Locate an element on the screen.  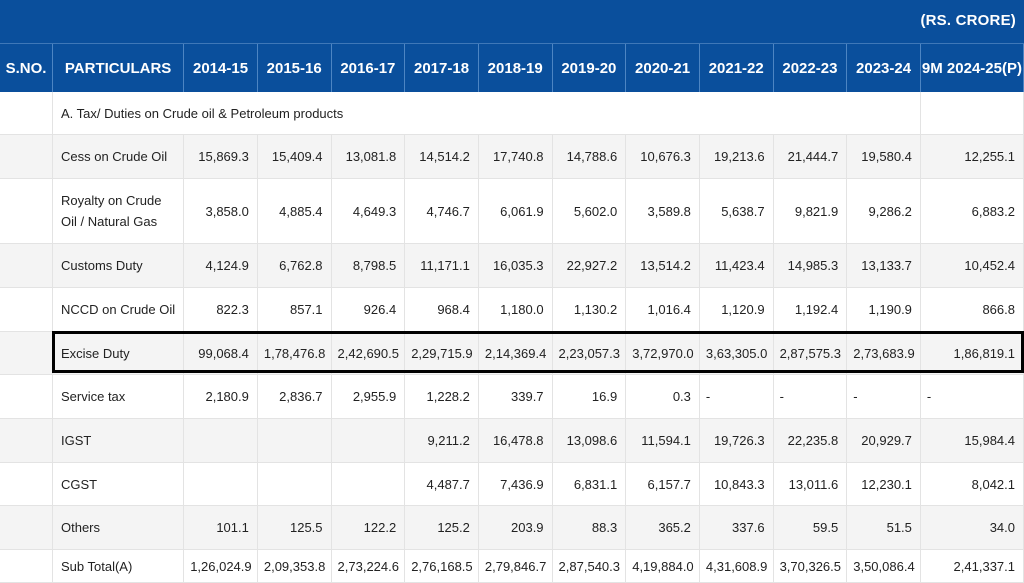
row-label: Sub Total(A) is located at coordinates (118, 566).